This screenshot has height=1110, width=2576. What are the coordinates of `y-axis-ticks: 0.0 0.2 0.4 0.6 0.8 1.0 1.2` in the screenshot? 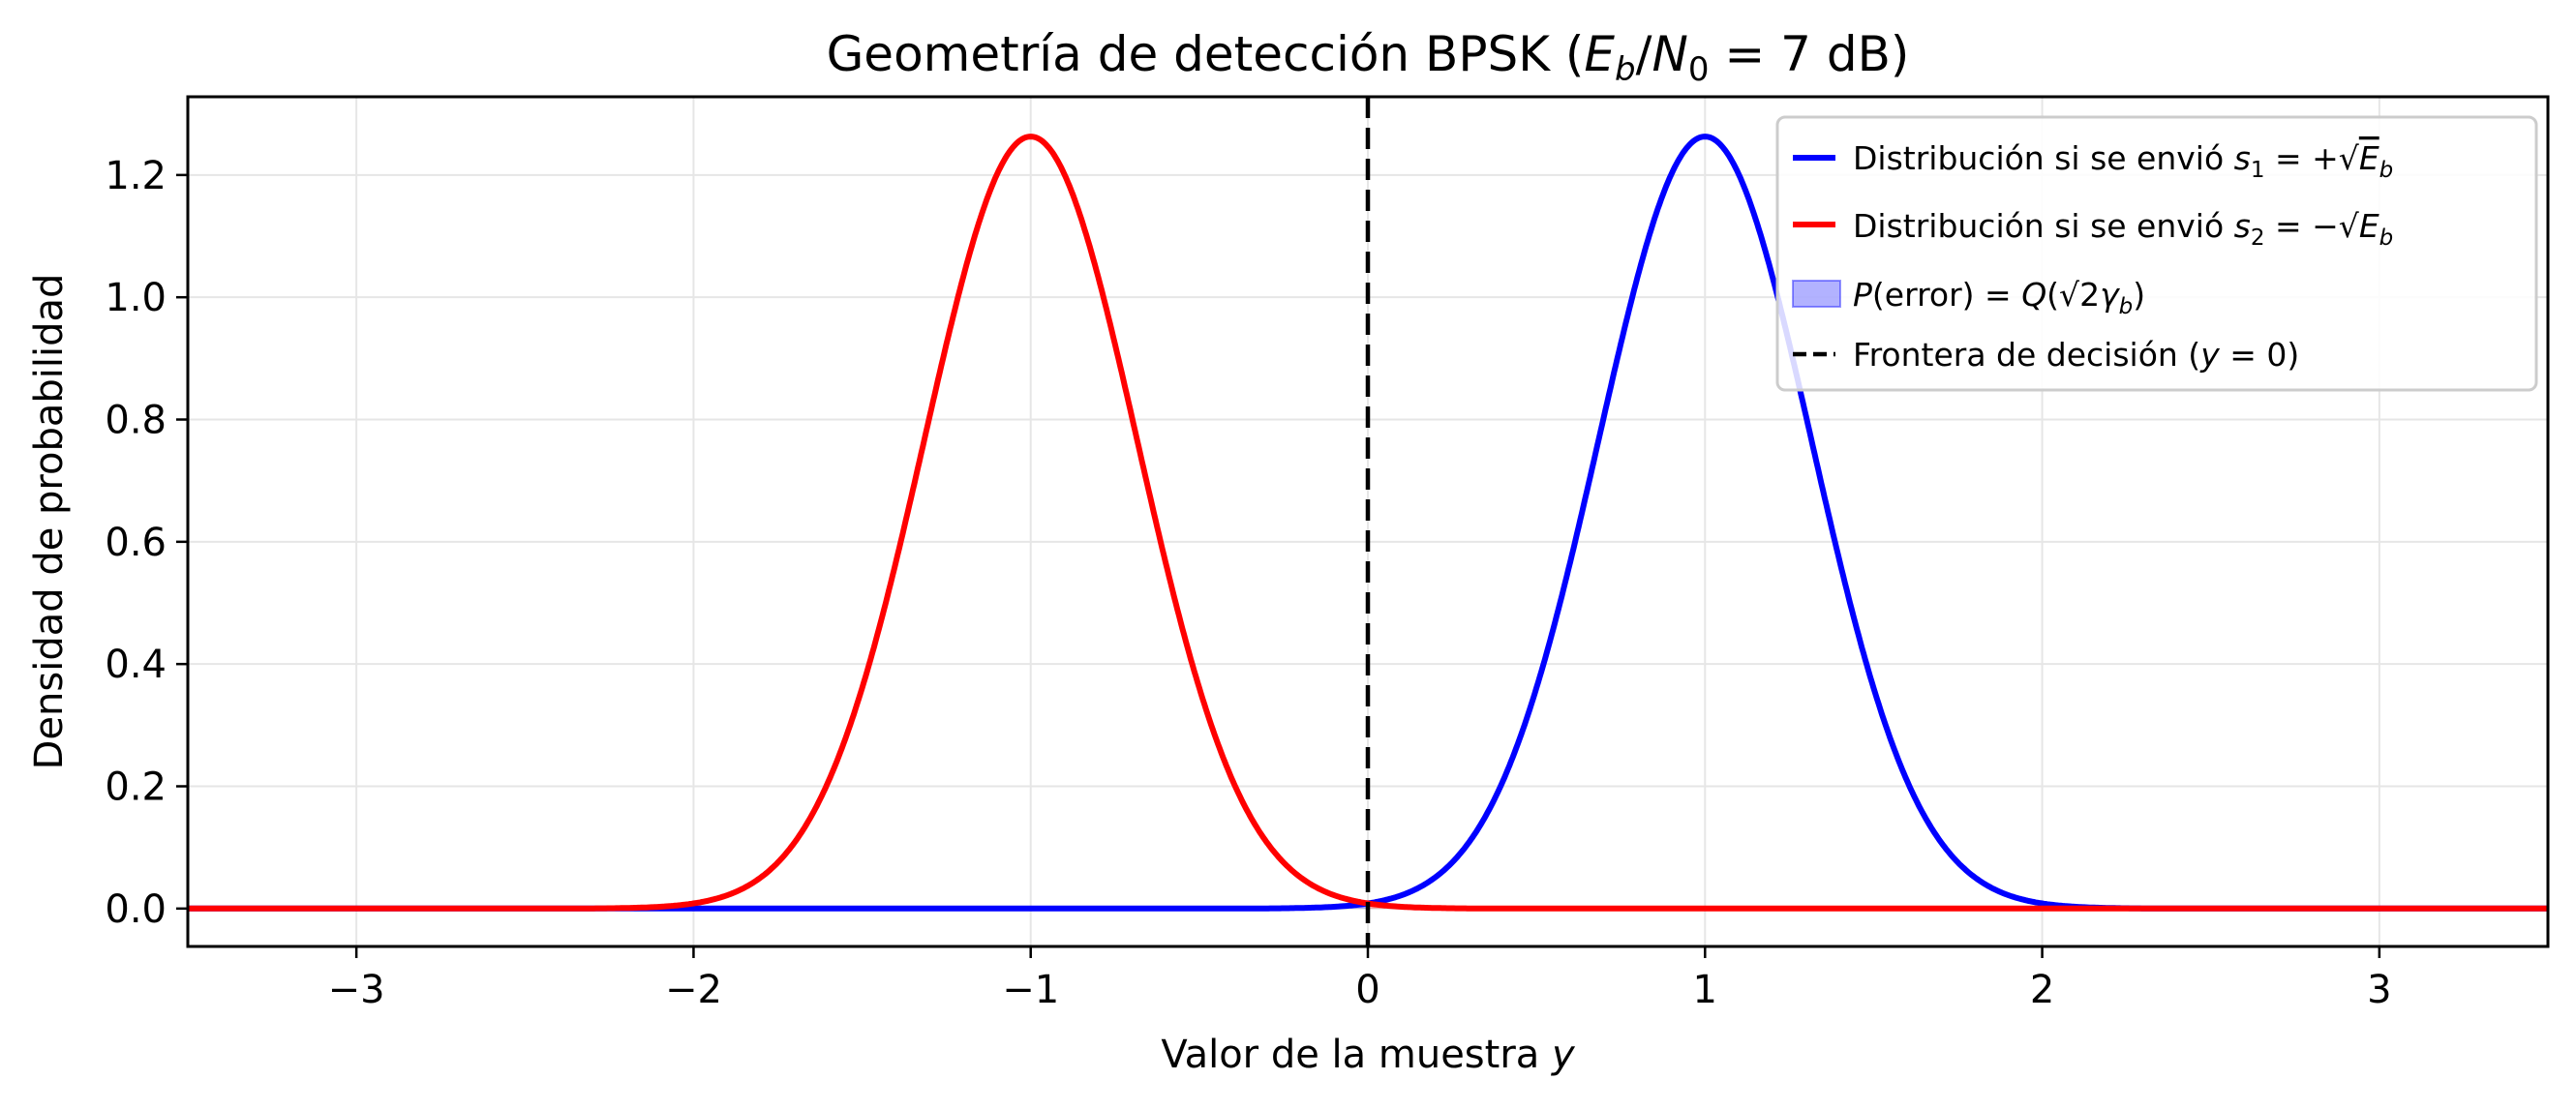 It's located at (146, 543).